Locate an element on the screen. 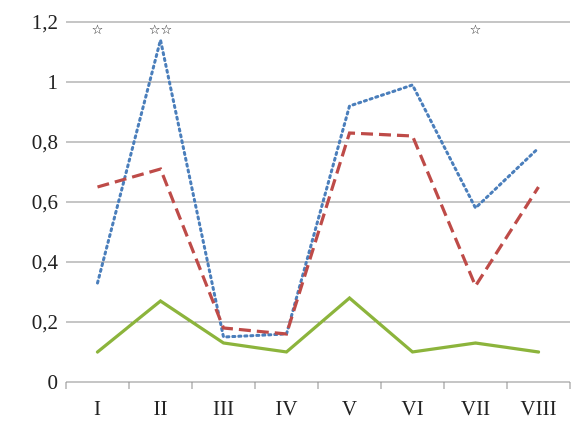  y-tick-label: 0,6 is located at coordinates (45, 202).